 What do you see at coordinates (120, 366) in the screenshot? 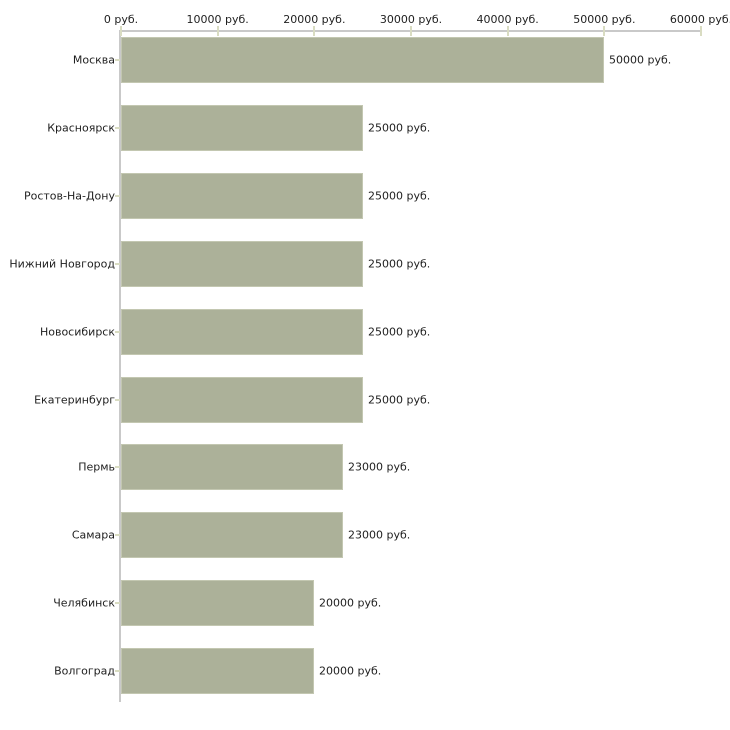
I see `y-axis-line` at bounding box center [120, 366].